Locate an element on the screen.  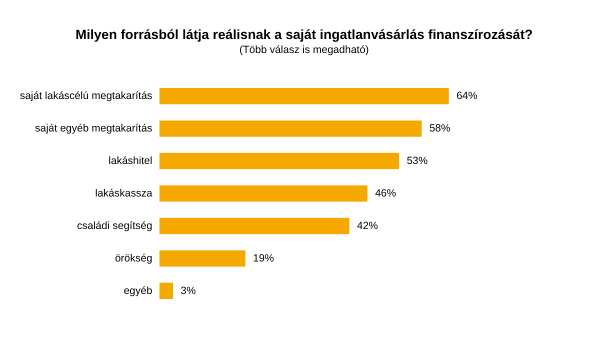
data-label: 64% is located at coordinates (467, 96).